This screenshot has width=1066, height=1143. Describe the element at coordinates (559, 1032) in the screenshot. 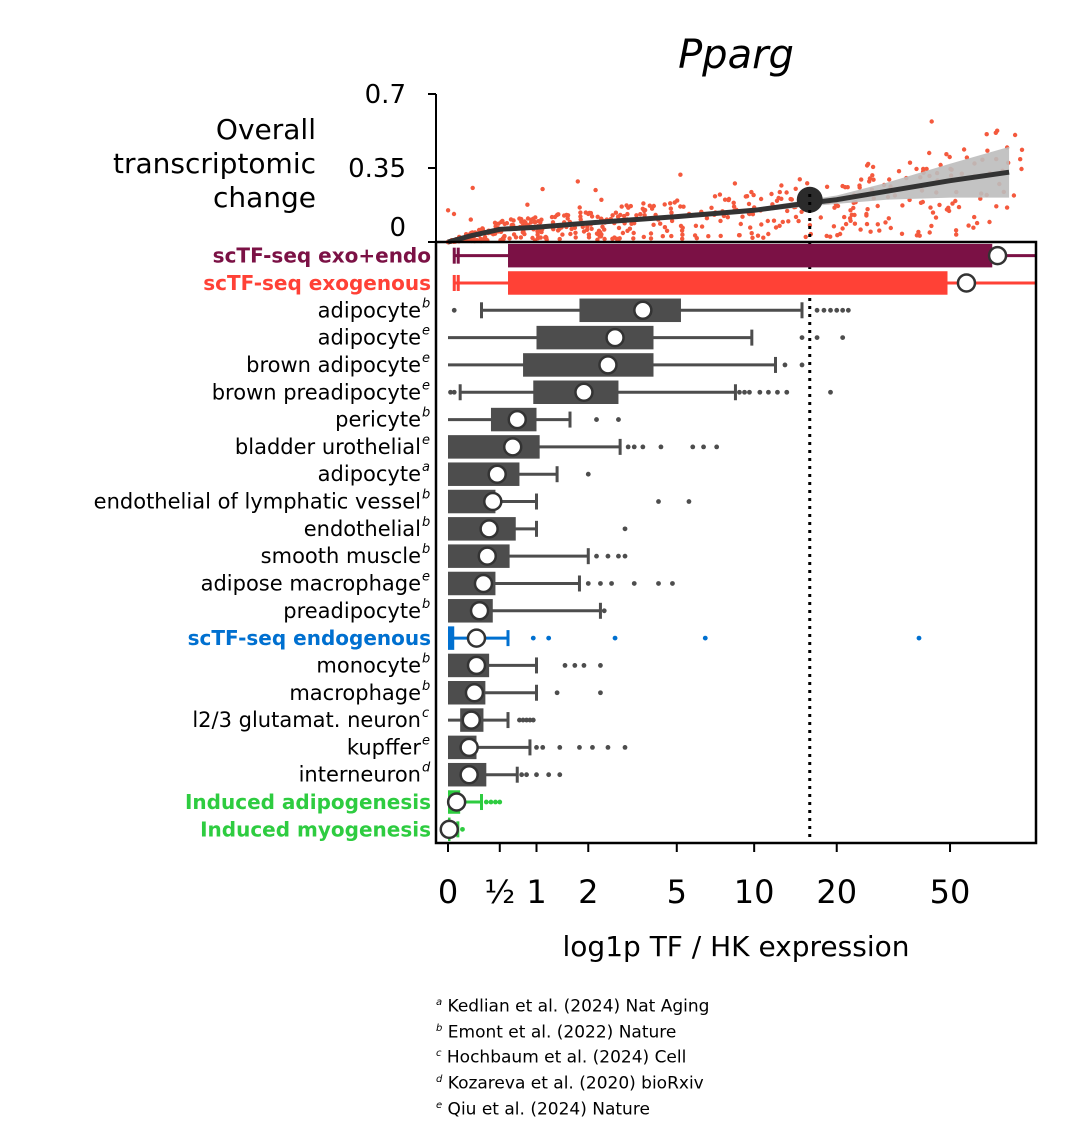

I see `reference-text: Emont et al. (2022) Nature` at that location.